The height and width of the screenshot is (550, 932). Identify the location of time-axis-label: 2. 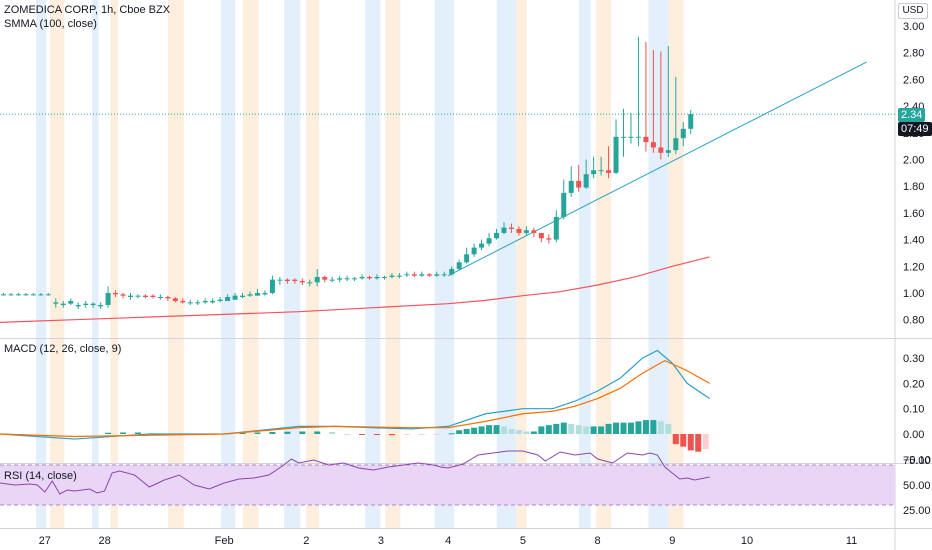
(306, 541).